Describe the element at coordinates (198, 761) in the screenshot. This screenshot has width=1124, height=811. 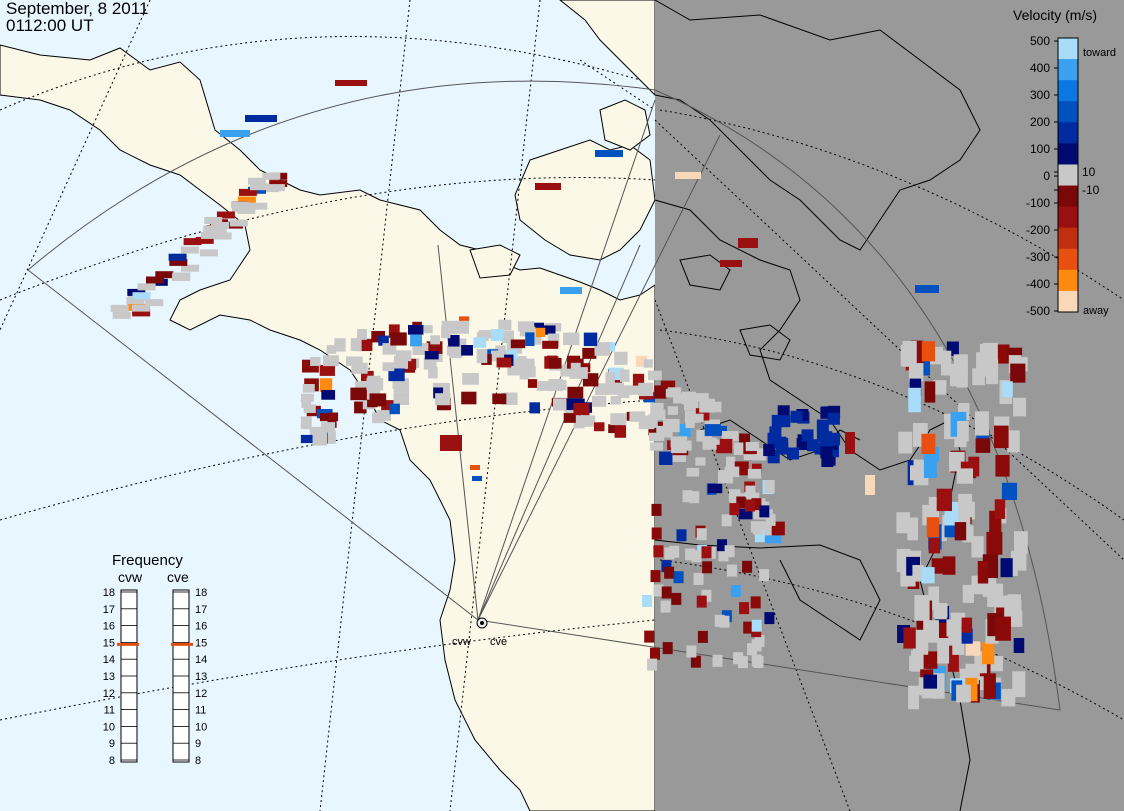
I see `freq-label-right: 8` at that location.